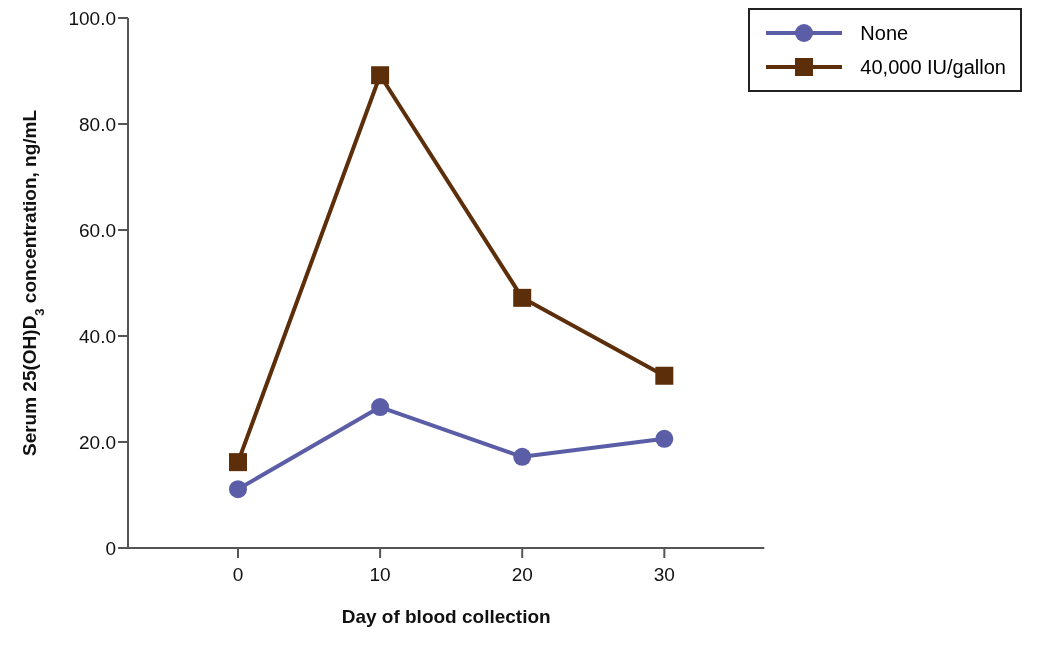 The height and width of the screenshot is (649, 1044). I want to click on x-tick-label: 10, so click(380, 575).